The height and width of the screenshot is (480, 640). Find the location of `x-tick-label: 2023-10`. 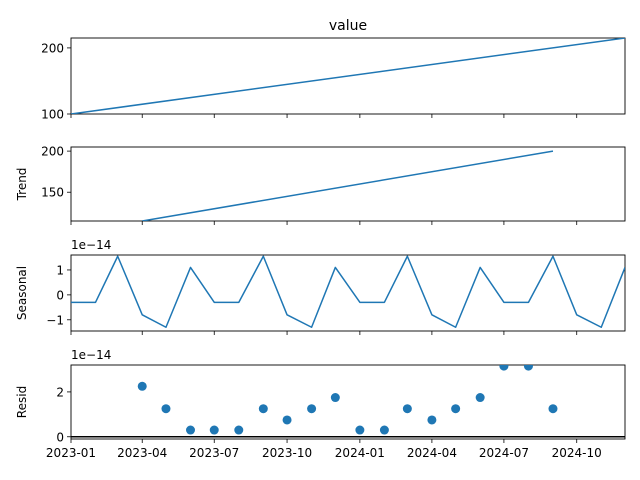

x-tick-label: 2023-10 is located at coordinates (287, 453).